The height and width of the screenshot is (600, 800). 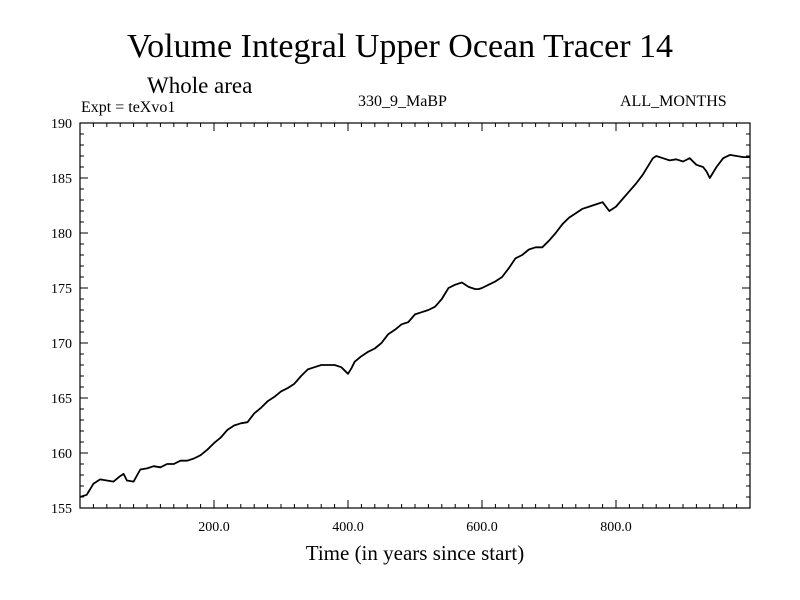 What do you see at coordinates (61, 234) in the screenshot?
I see `y-tick-label: 180` at bounding box center [61, 234].